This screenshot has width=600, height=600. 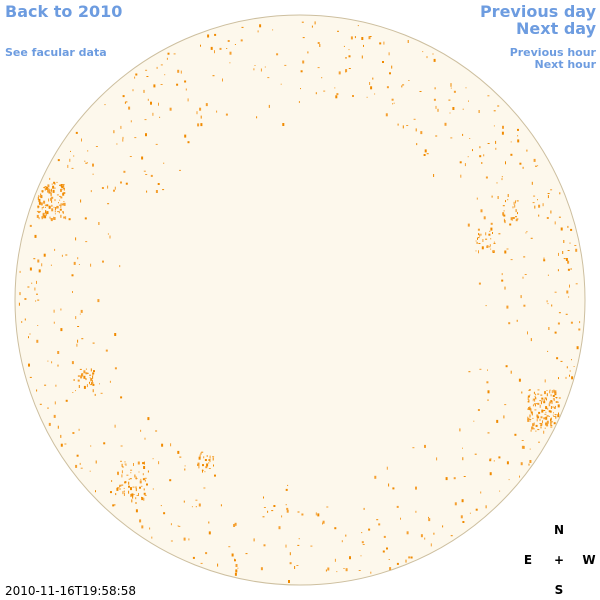 What do you see at coordinates (56, 52) in the screenshot?
I see `facular-link: See facular data` at bounding box center [56, 52].